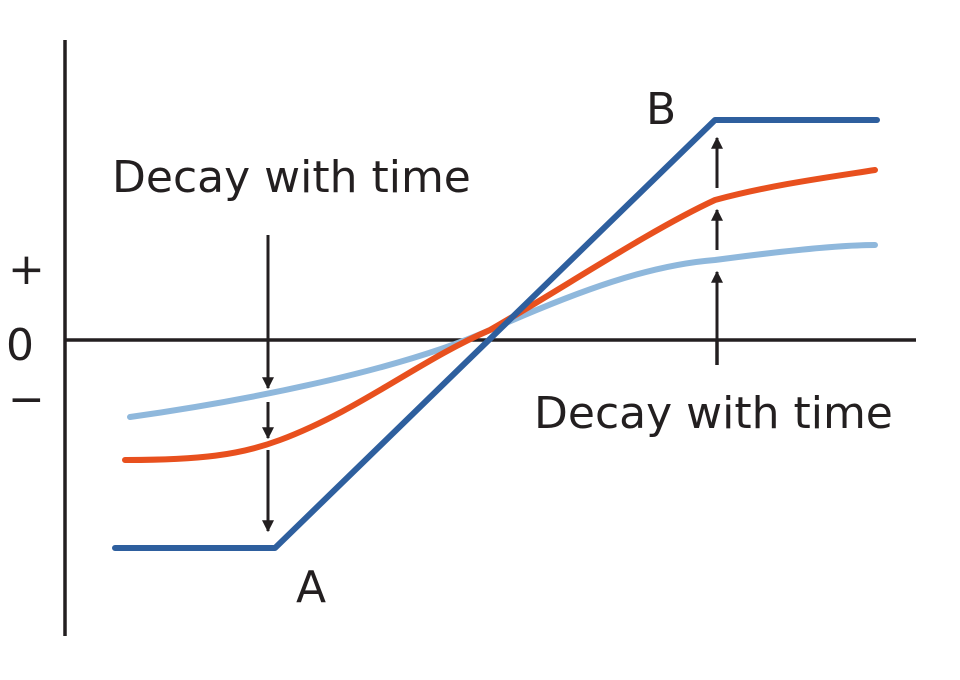 This screenshot has width=960, height=680. What do you see at coordinates (20, 345) in the screenshot?
I see `zero-label: 0` at bounding box center [20, 345].